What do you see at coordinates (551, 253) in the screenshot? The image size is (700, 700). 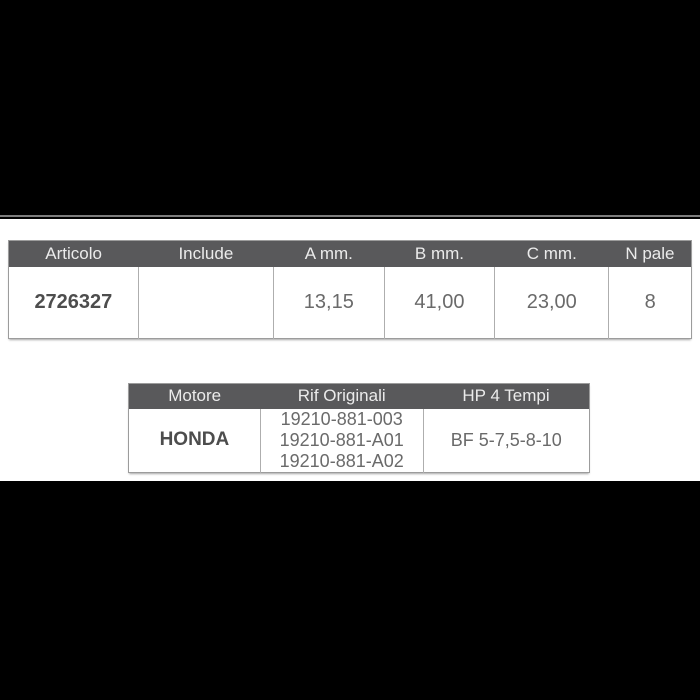 I see `header-c-mm: C mm.` at bounding box center [551, 253].